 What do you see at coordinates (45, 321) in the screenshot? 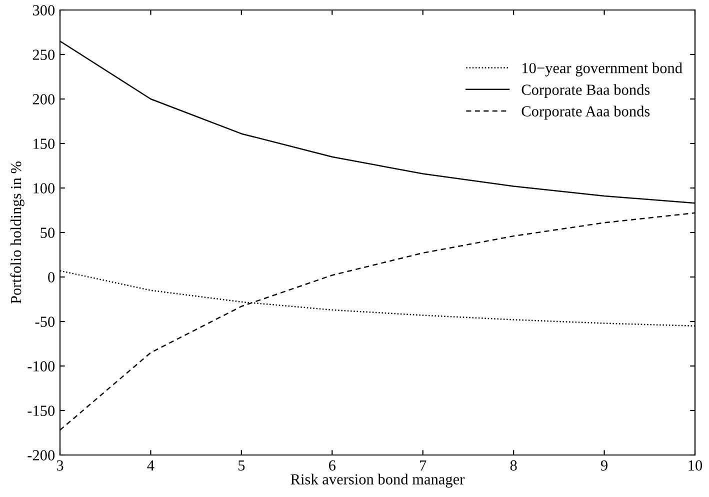
I see `y-tick-label: -50` at bounding box center [45, 321].